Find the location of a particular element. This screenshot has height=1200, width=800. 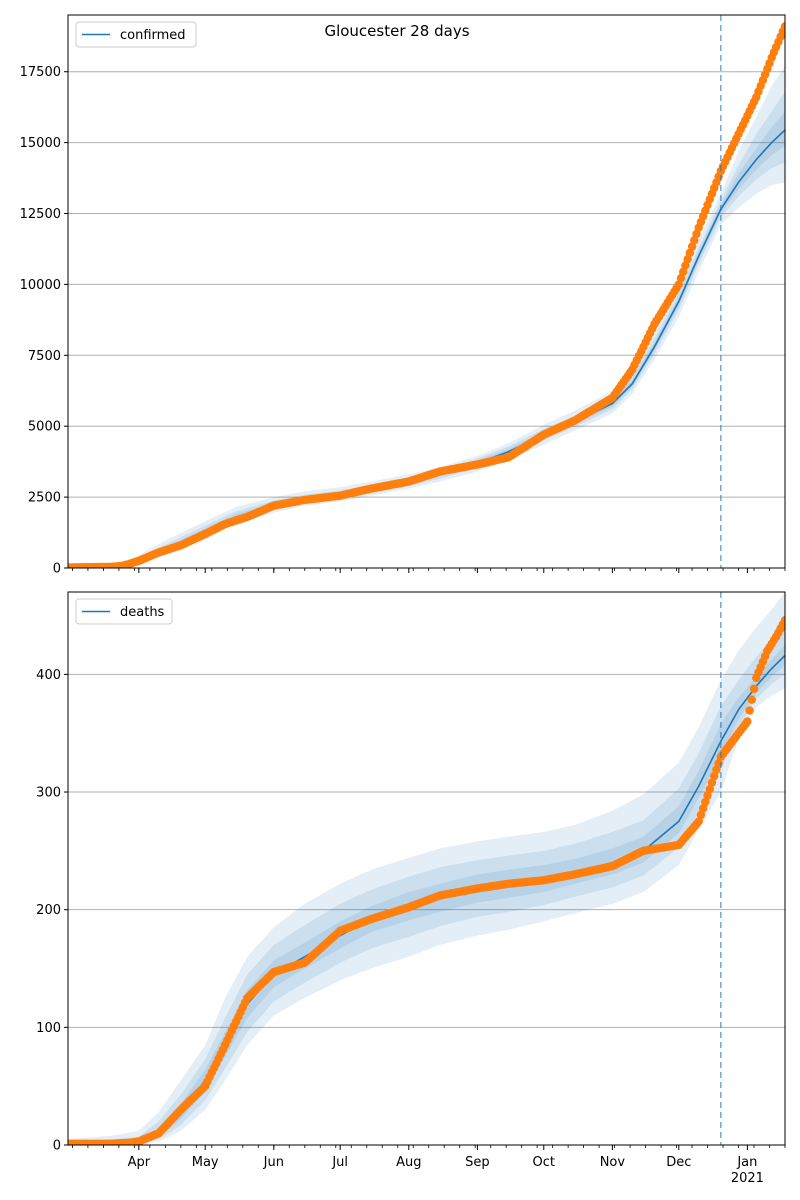

y-tick-label: 12500 is located at coordinates (40, 214).